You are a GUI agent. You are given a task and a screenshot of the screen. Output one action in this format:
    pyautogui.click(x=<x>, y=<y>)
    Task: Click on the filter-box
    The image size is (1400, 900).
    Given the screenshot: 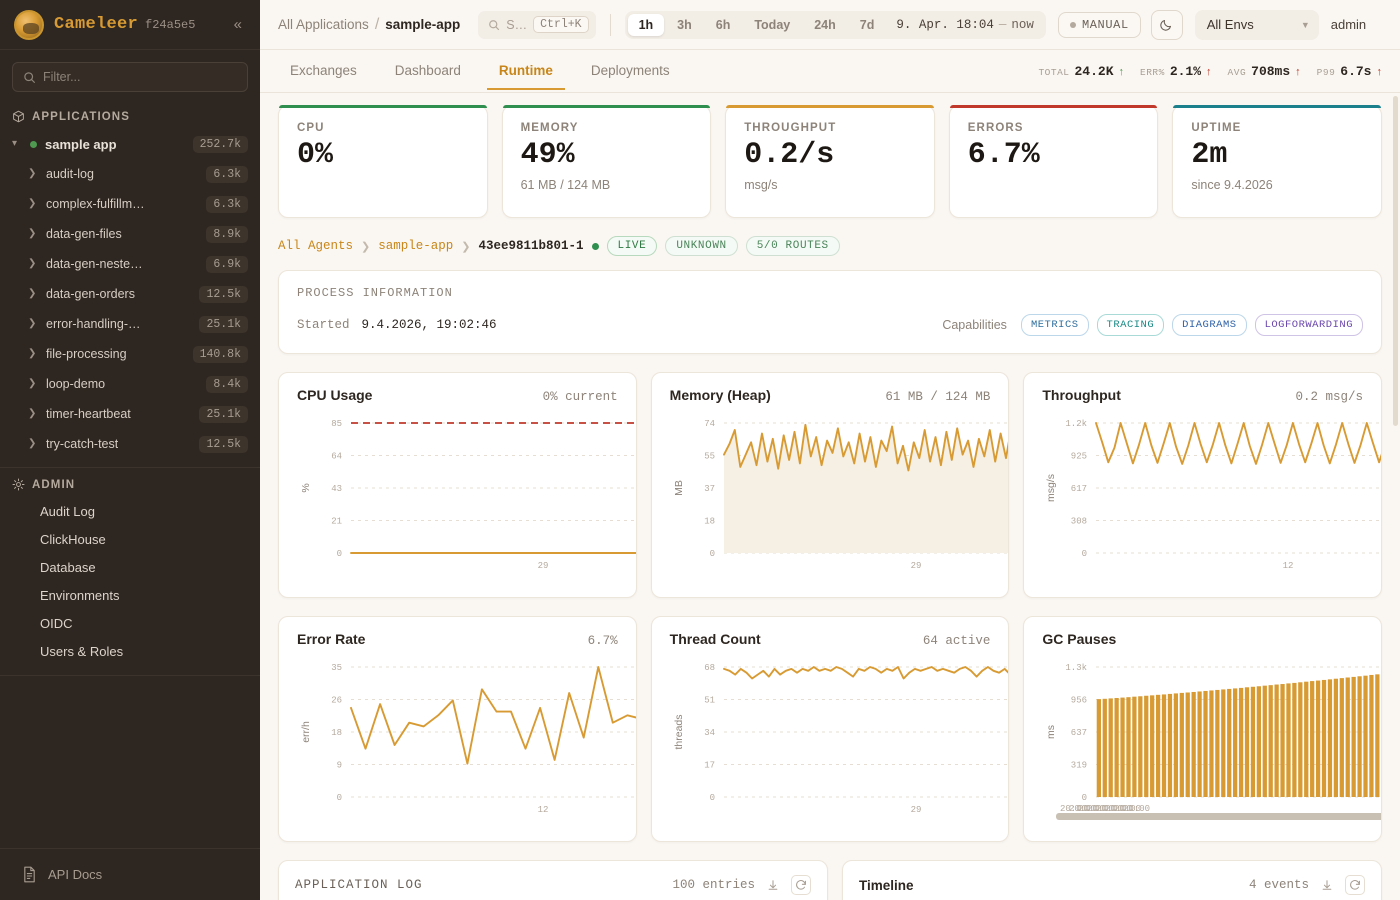 What is the action you would take?
    pyautogui.click(x=130, y=77)
    